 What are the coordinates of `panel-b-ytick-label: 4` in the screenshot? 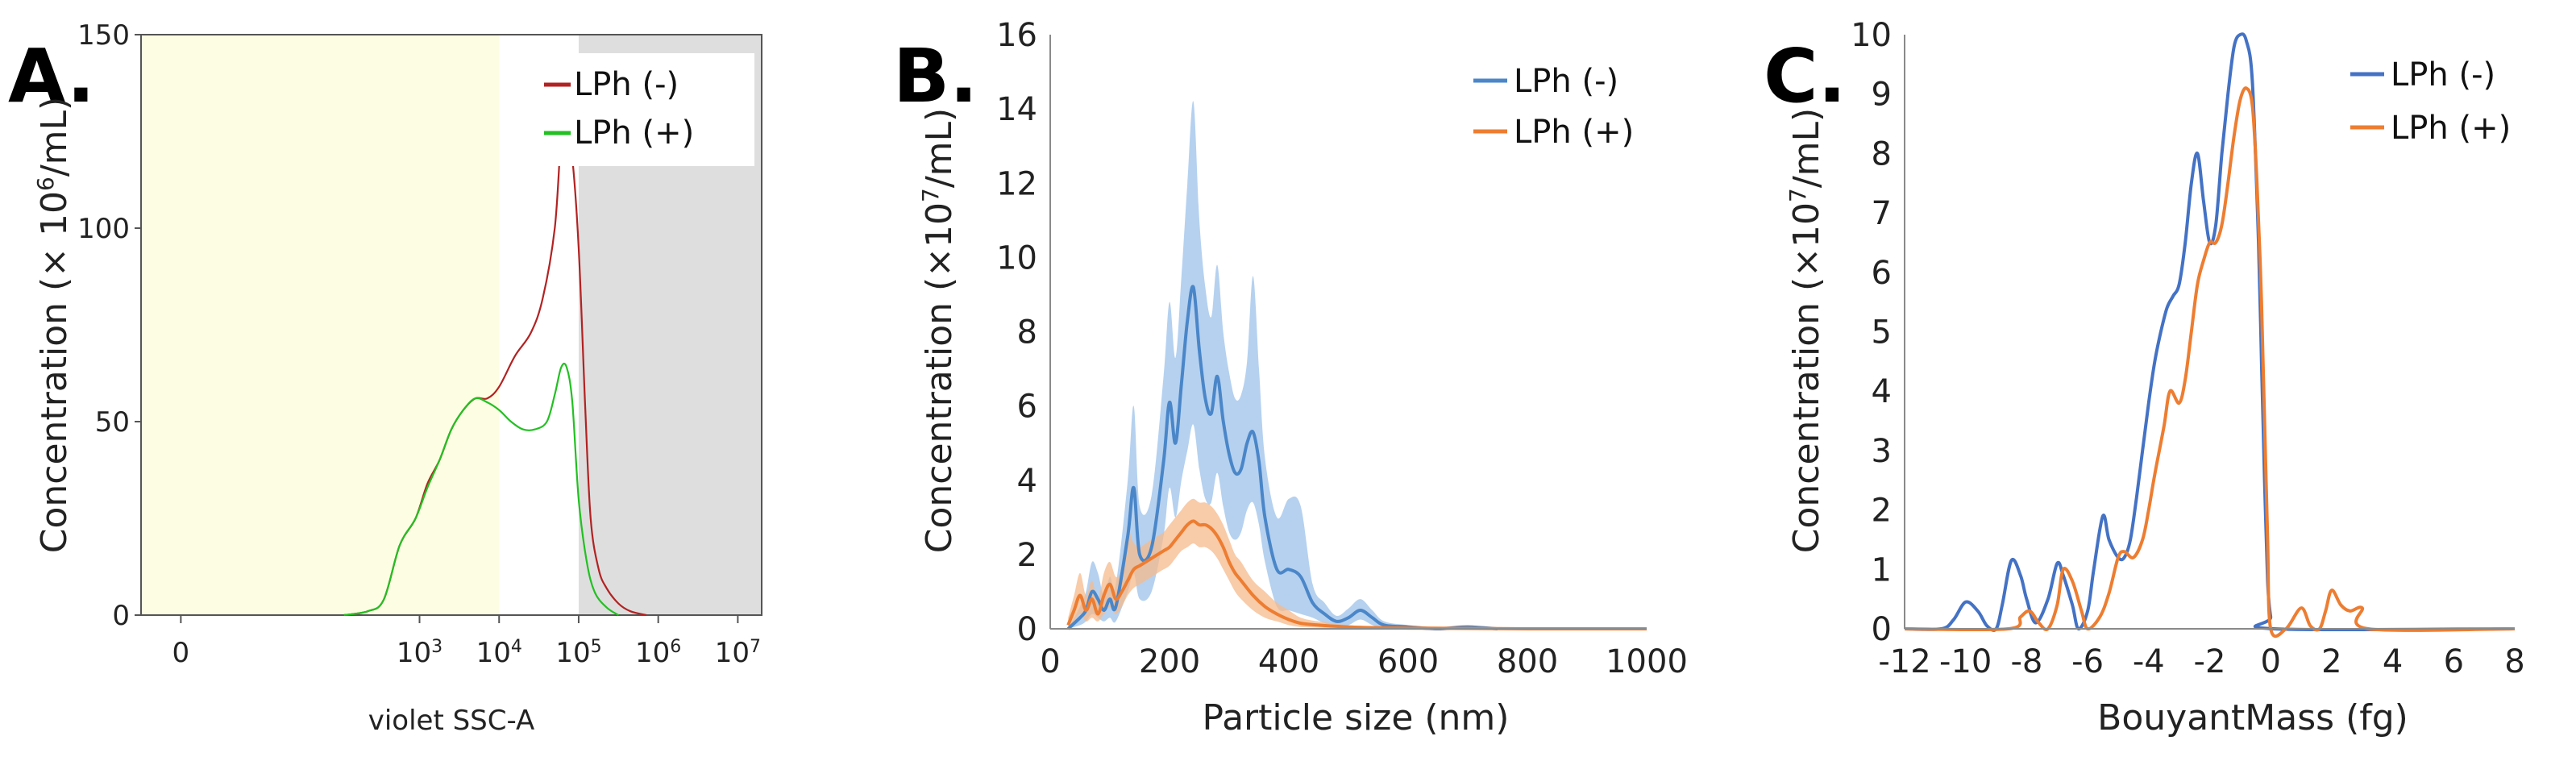 It's located at (1027, 481).